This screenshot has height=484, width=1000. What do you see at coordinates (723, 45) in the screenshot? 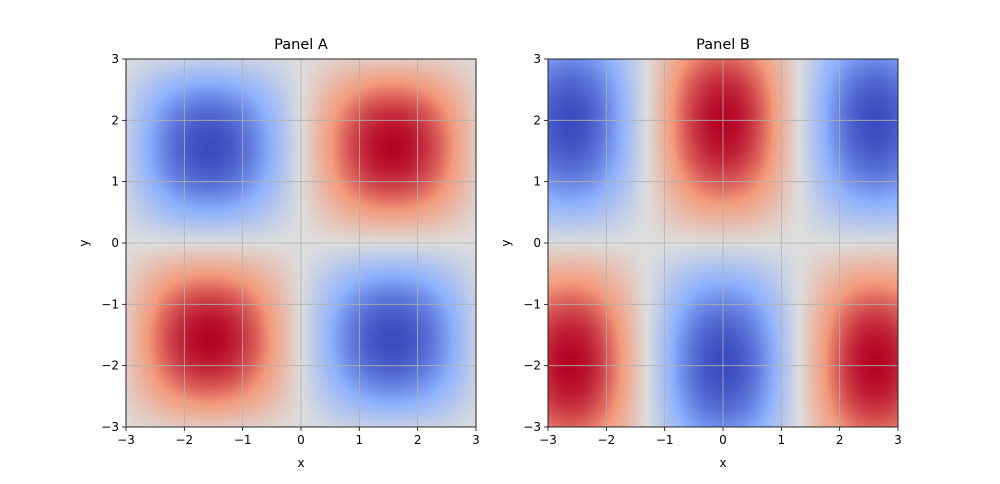
I see `chart-title: Panel B` at bounding box center [723, 45].